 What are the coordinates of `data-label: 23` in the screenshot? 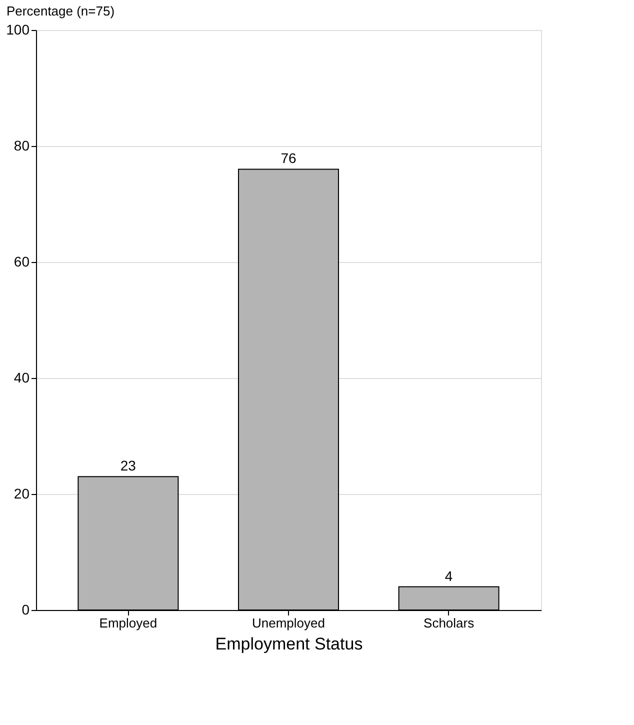 It's located at (128, 466).